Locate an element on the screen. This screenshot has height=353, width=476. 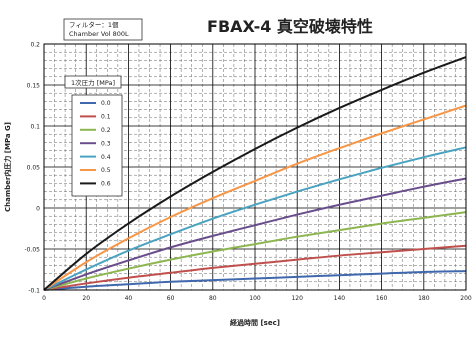
y-tick-label: -0.05 is located at coordinates (32, 250).